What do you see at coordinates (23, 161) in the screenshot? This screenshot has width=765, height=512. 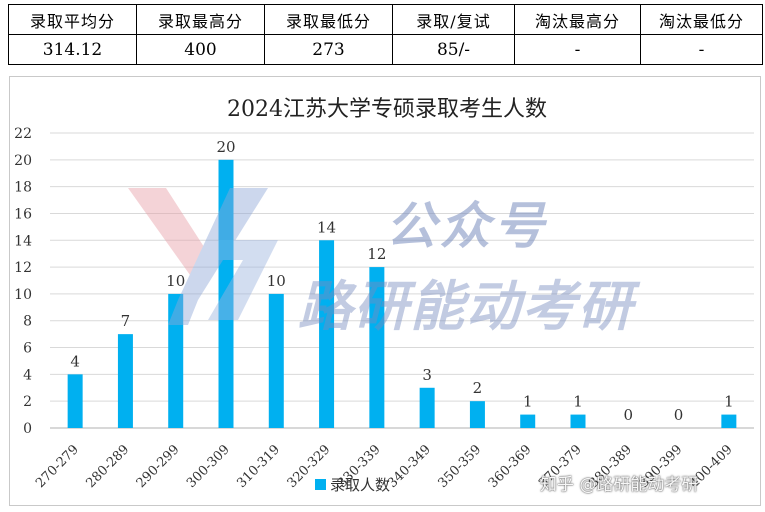 I see `y-tick-label: 20` at bounding box center [23, 161].